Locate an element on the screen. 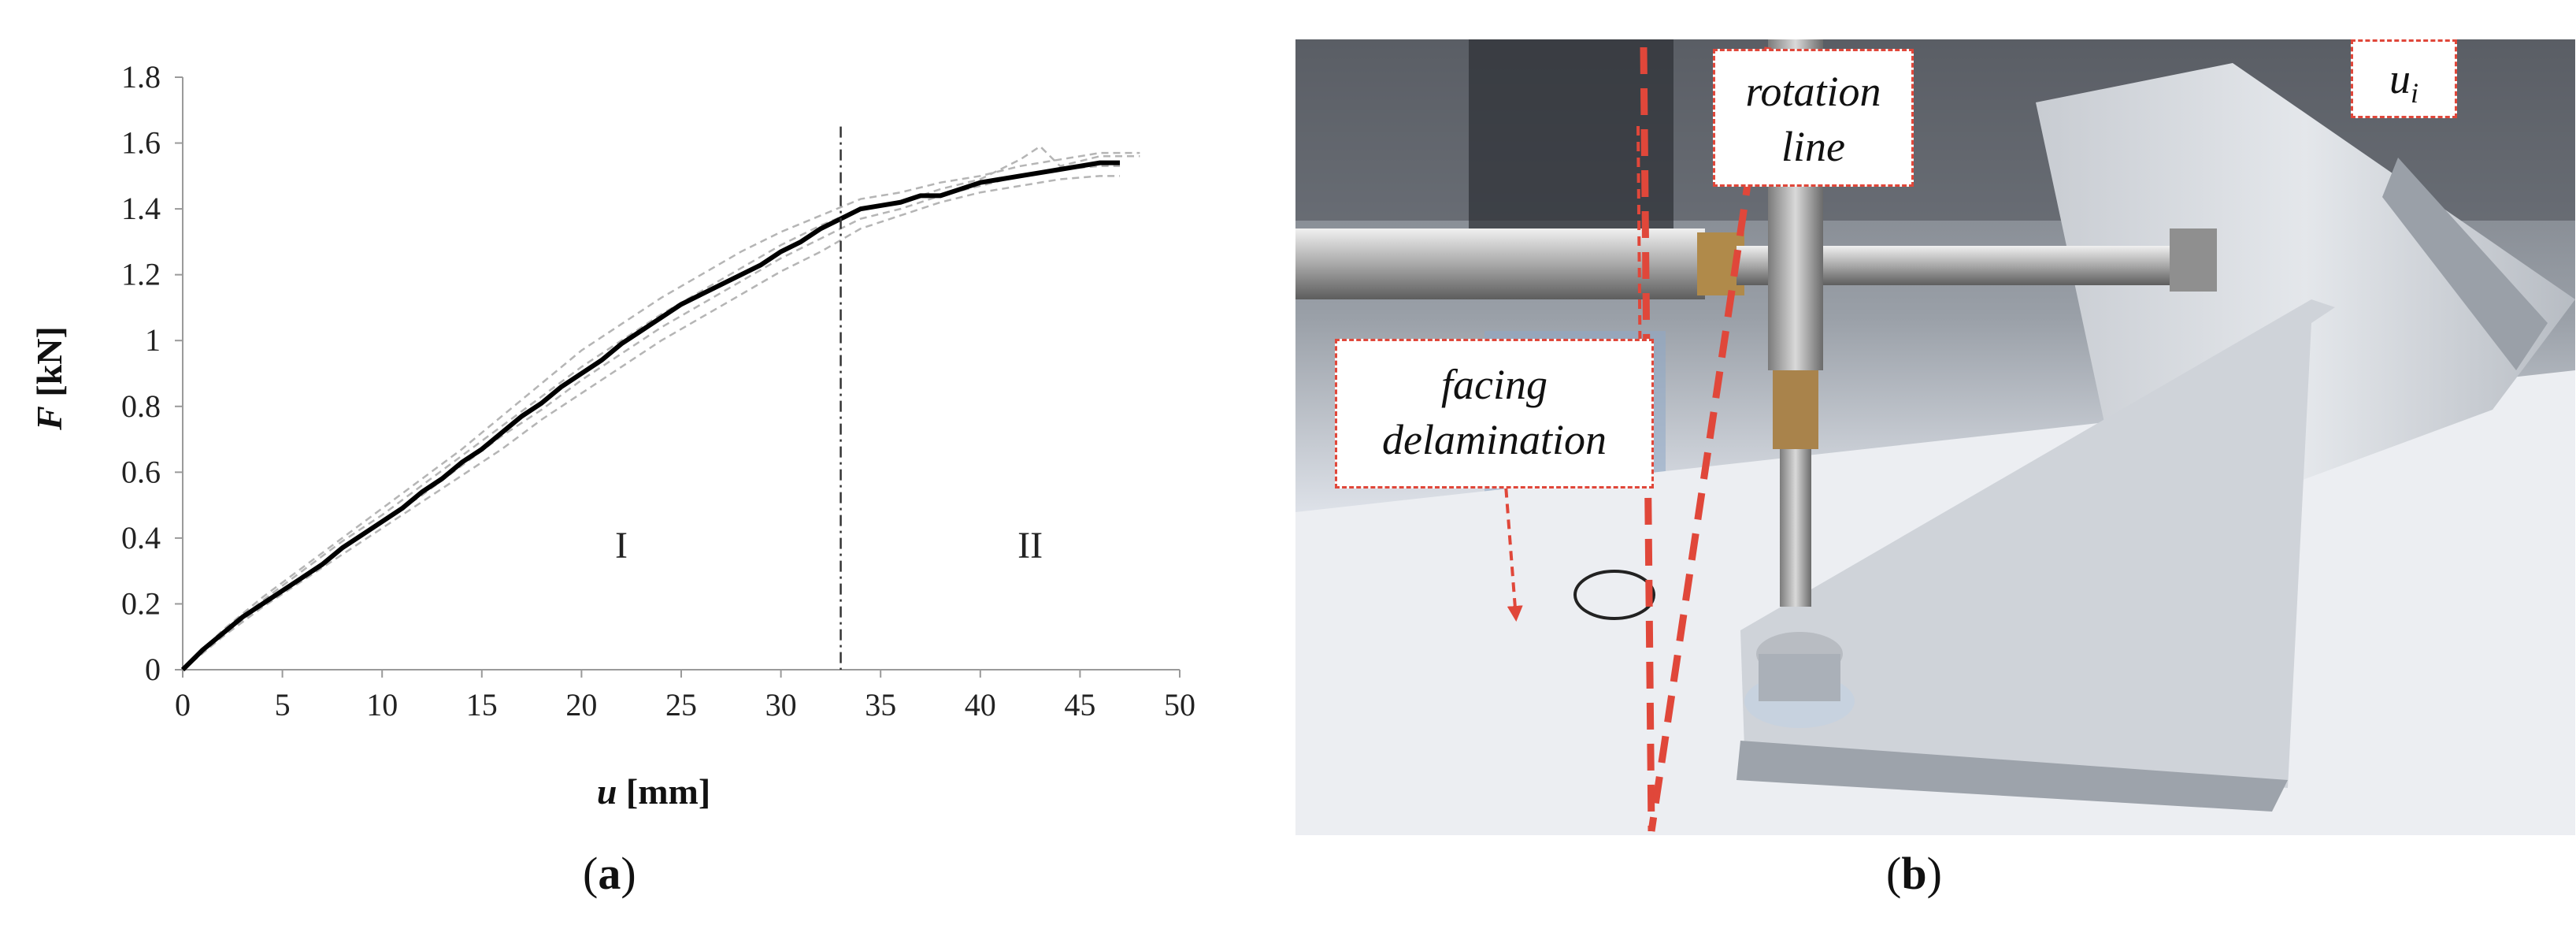 Image resolution: width=2576 pixels, height=925 pixels. x-axis-title: u [mm] is located at coordinates (653, 791).